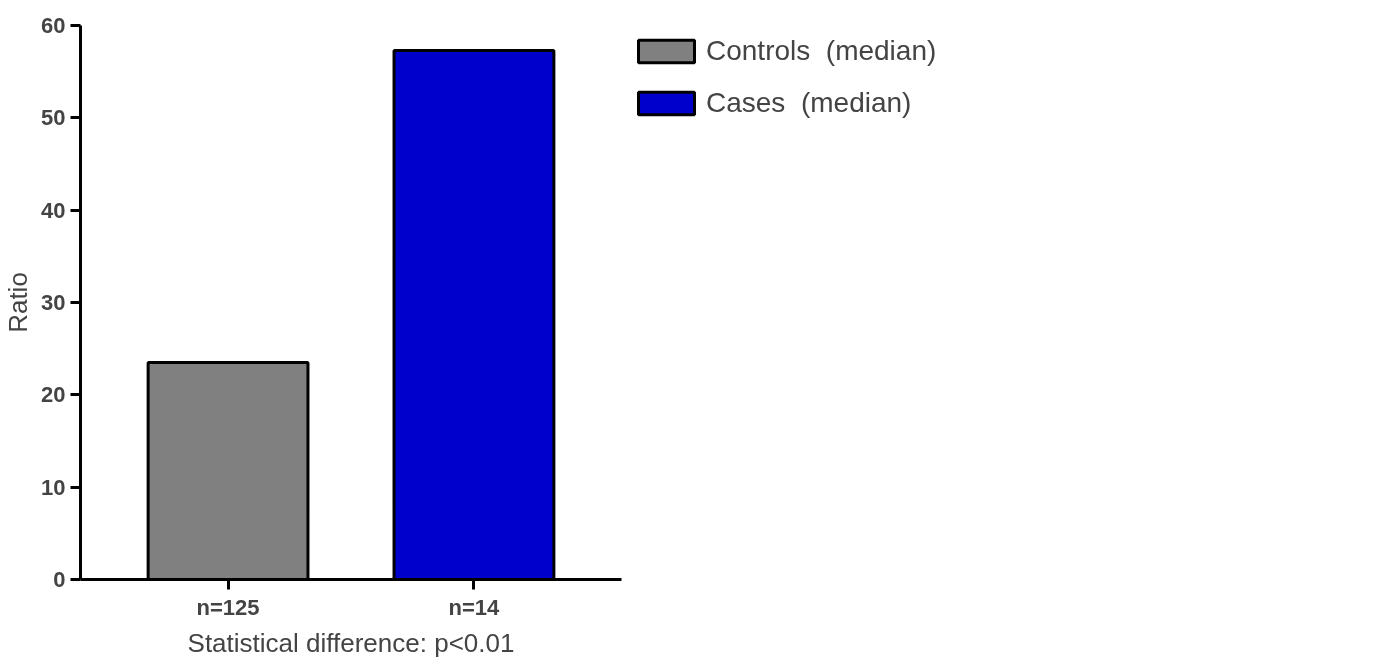  I want to click on y-tick-label: 40, so click(53, 210).